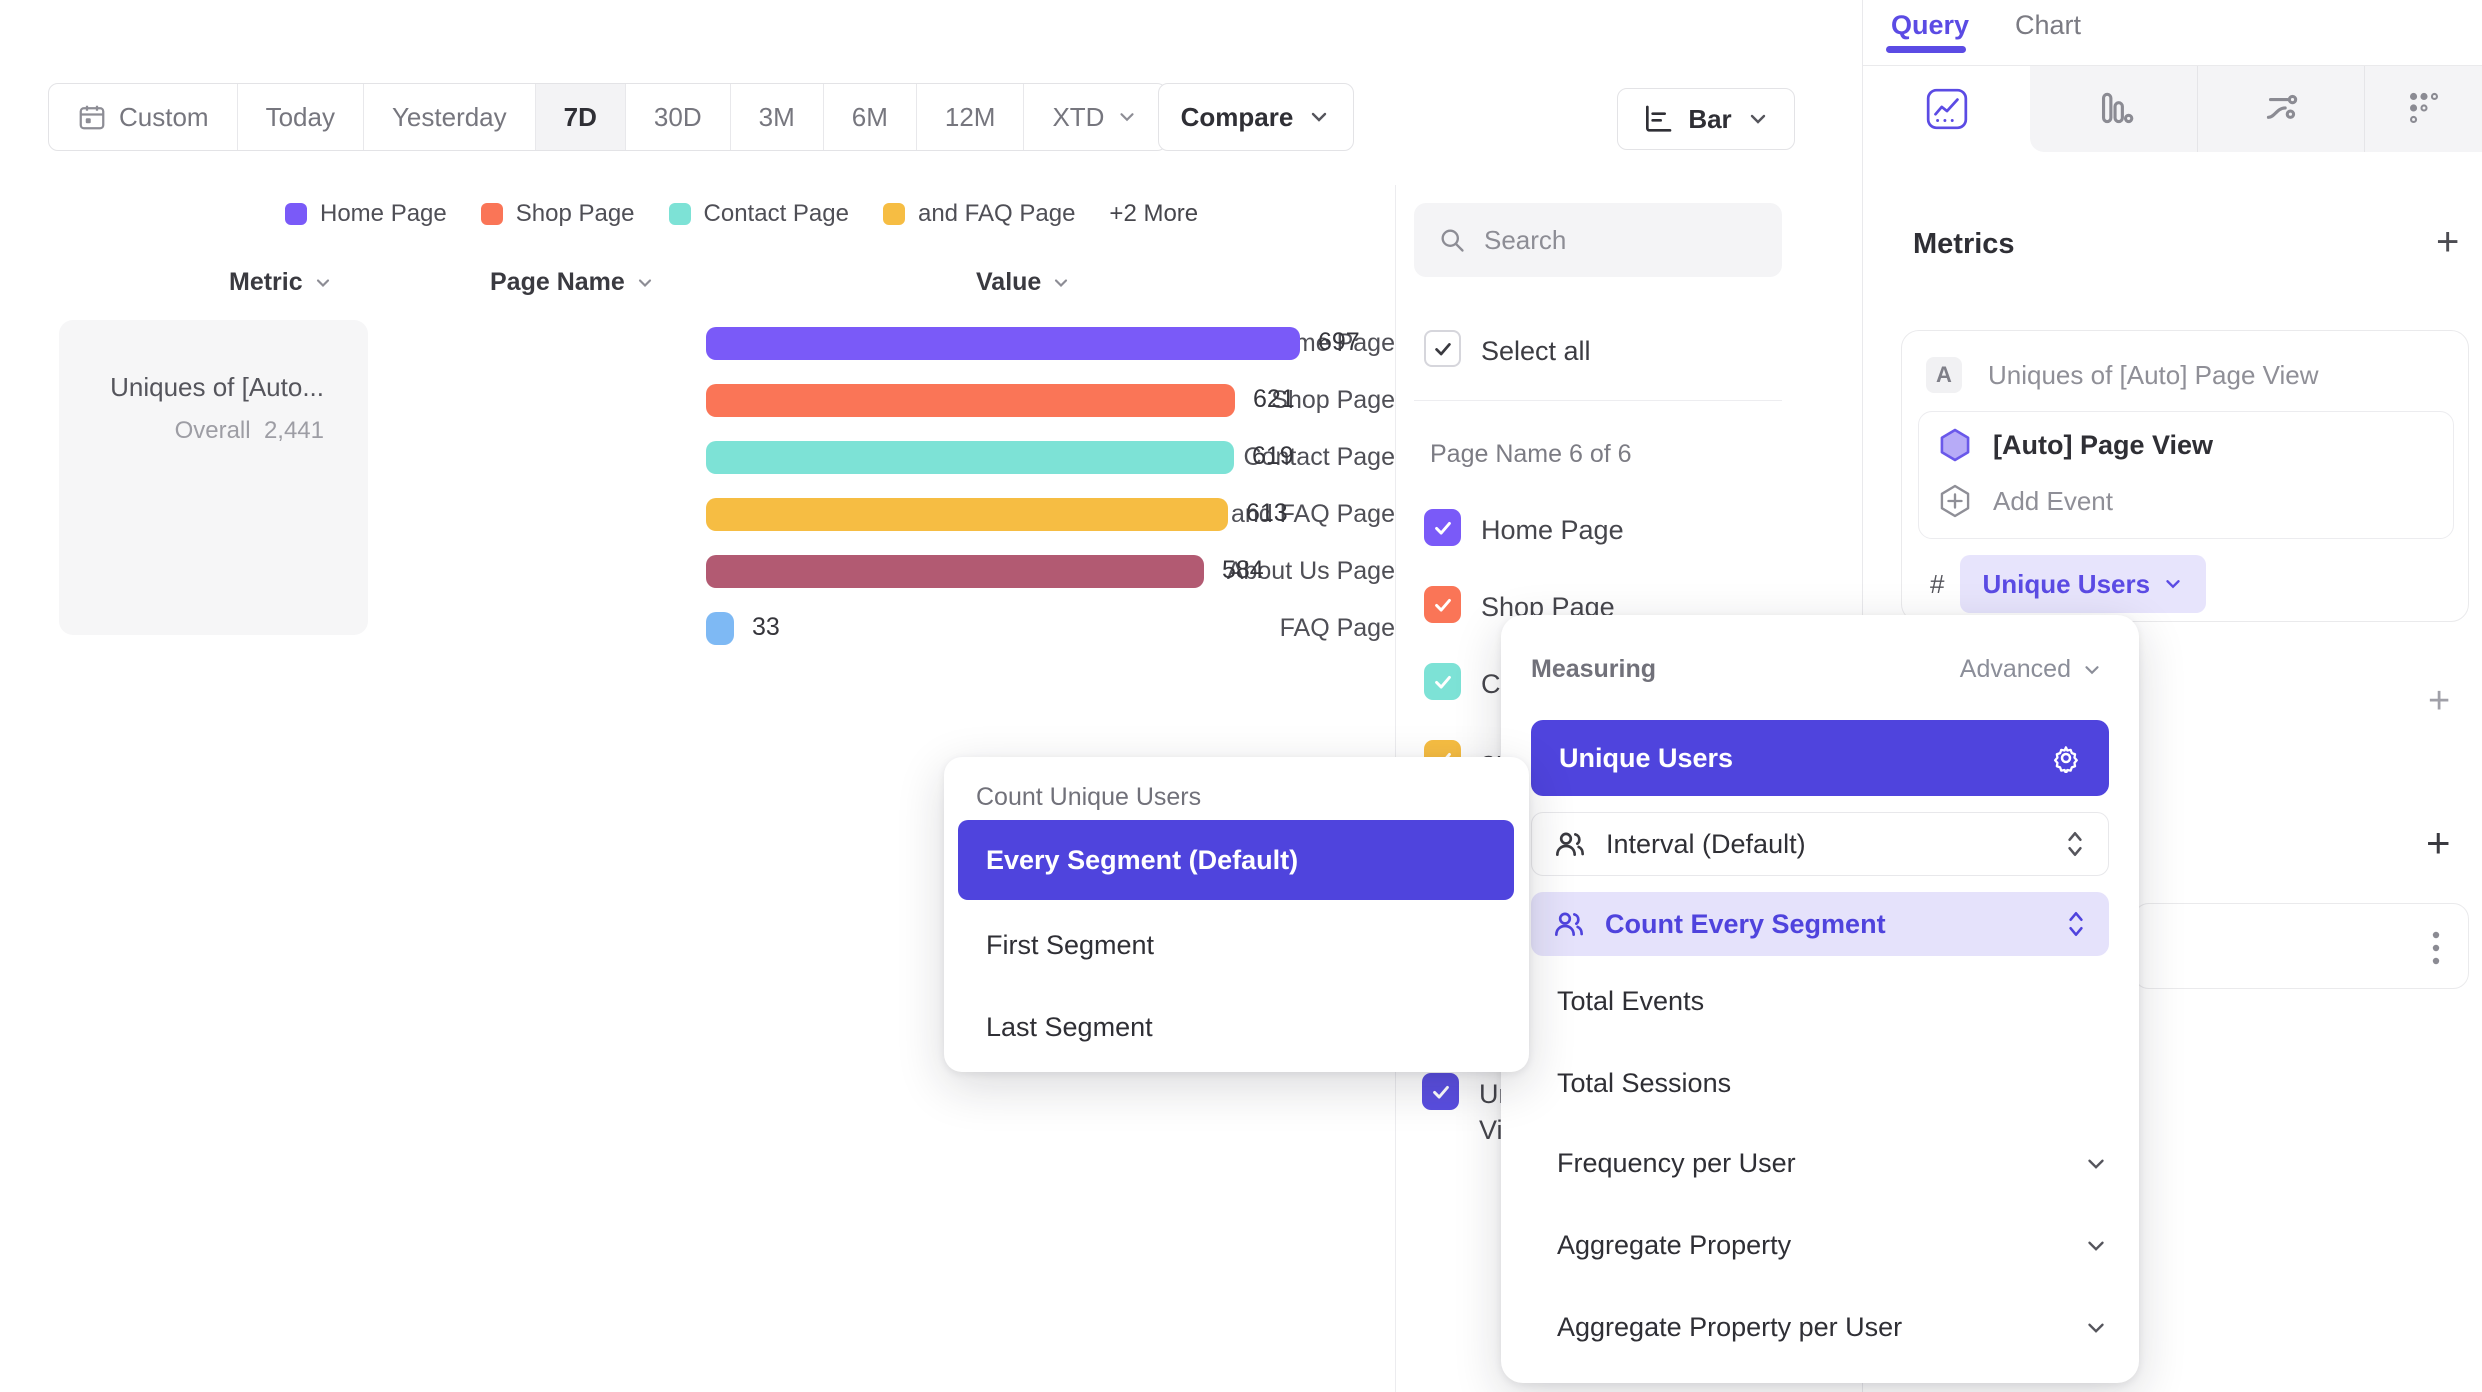  What do you see at coordinates (1319, 457) in the screenshot?
I see `bar-row-label: Contact Page` at bounding box center [1319, 457].